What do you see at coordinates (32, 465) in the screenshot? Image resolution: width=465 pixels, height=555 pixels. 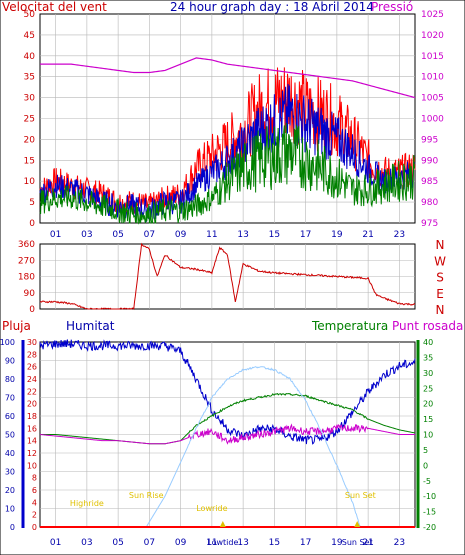 I see `rain-tick-label: 10` at bounding box center [32, 465].